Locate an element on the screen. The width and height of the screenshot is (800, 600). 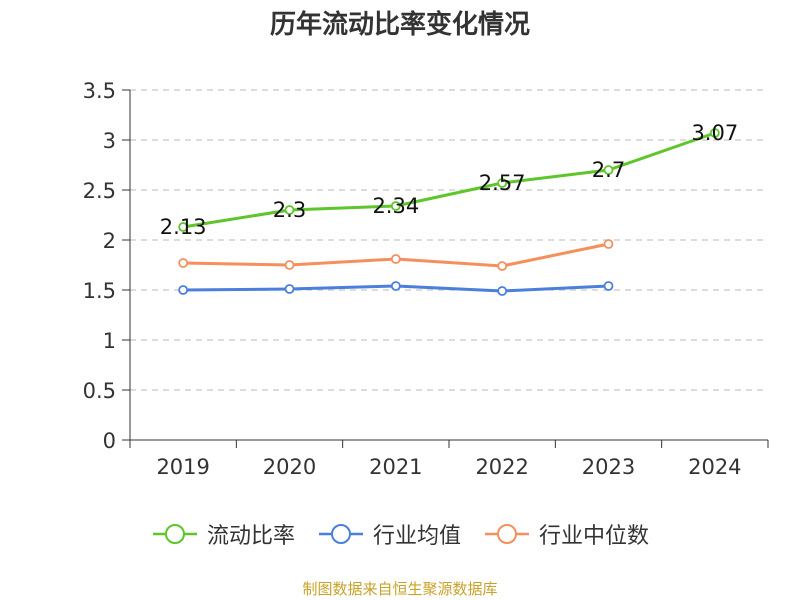
data-label: 2.13 is located at coordinates (183, 227).